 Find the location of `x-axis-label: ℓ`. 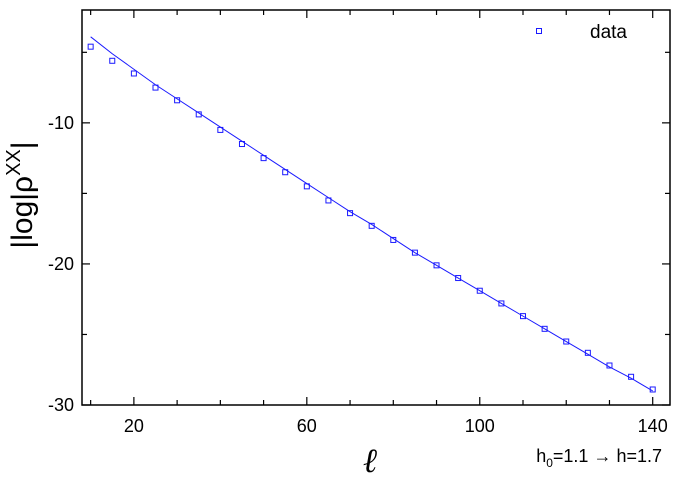

x-axis-label: ℓ is located at coordinates (370, 461).